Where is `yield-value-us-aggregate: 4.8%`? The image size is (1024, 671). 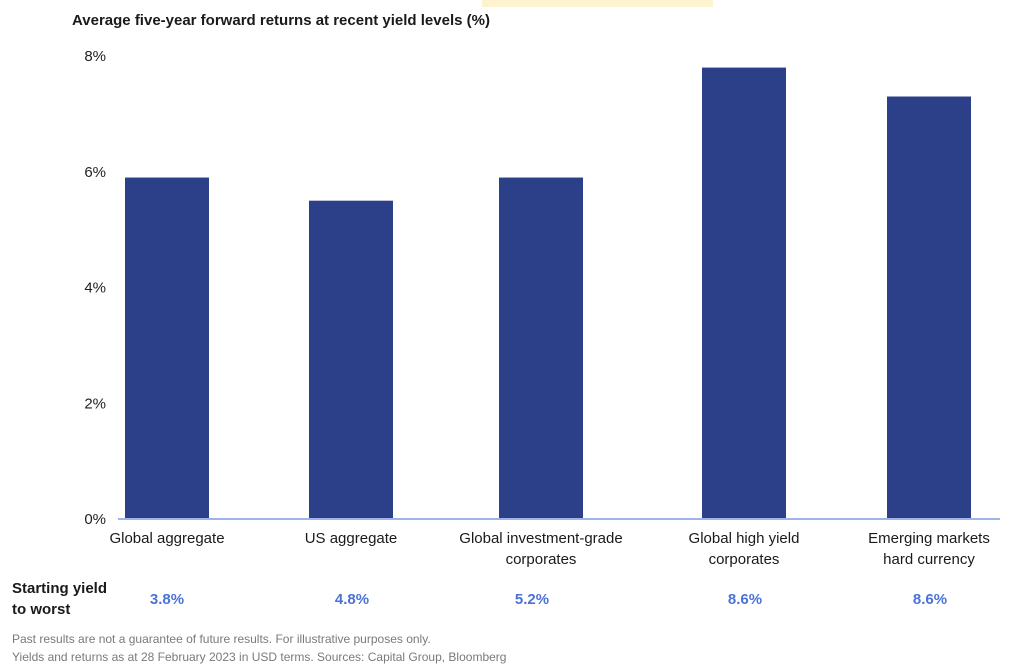 yield-value-us-aggregate: 4.8% is located at coordinates (352, 599).